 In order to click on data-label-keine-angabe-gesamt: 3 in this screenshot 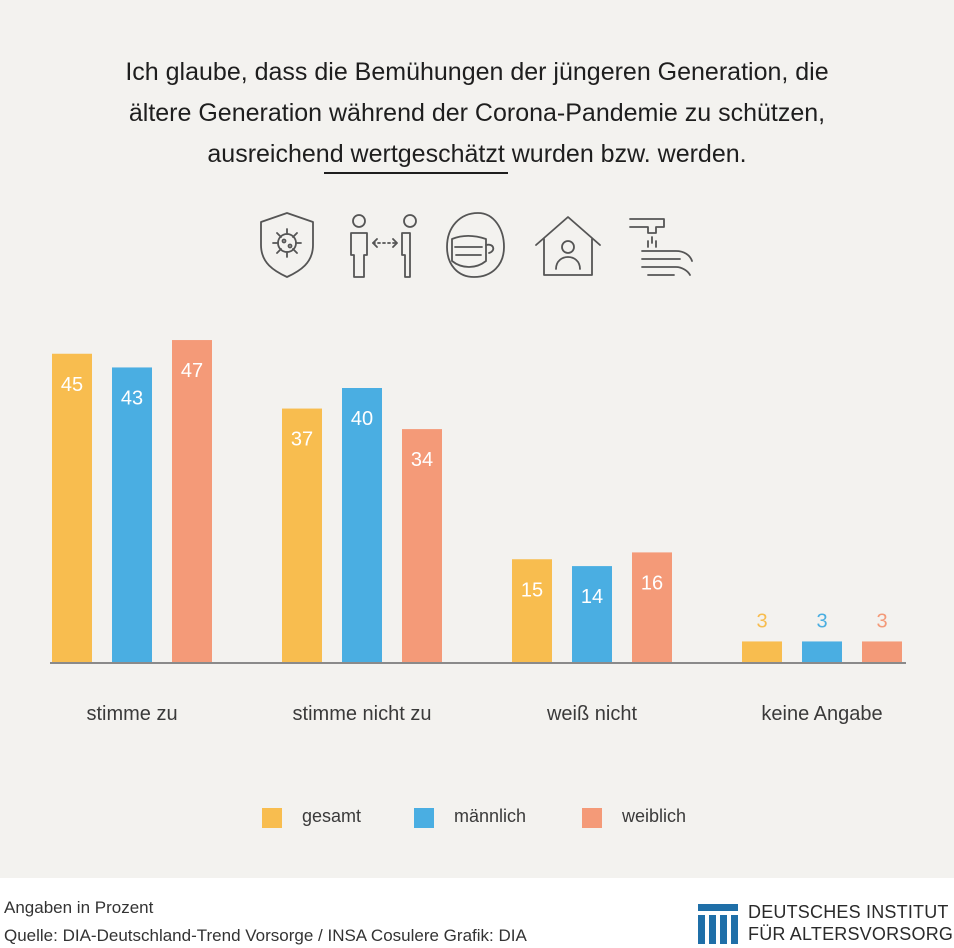, I will do `click(761, 621)`.